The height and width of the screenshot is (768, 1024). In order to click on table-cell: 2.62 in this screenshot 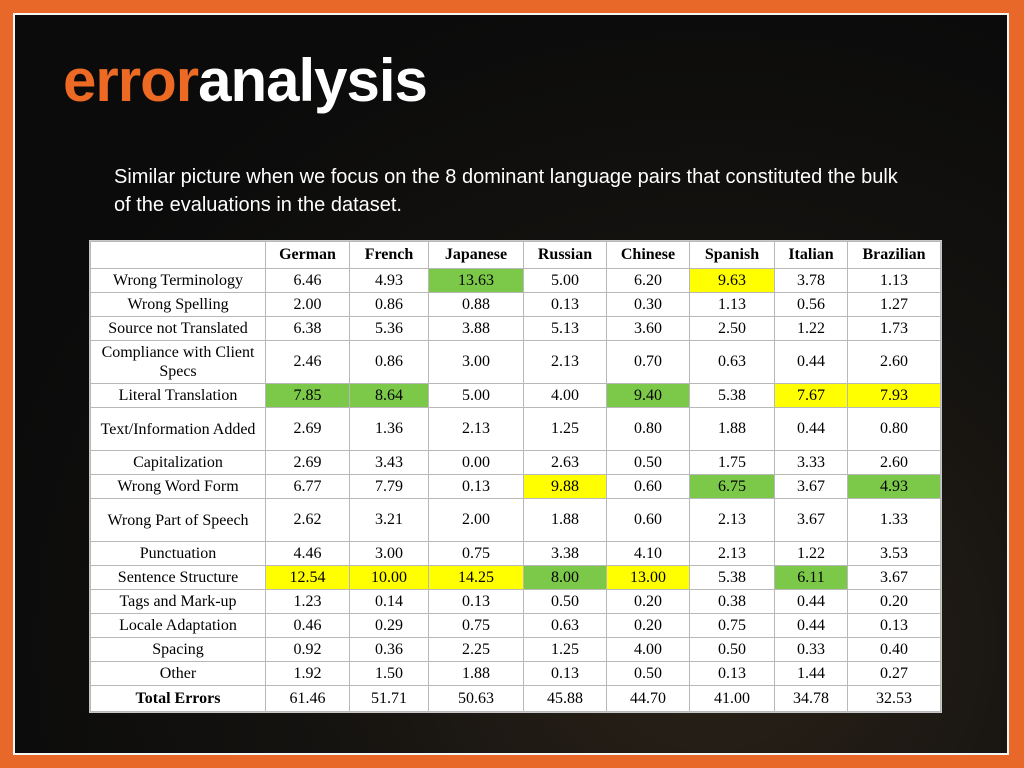, I will do `click(307, 520)`.